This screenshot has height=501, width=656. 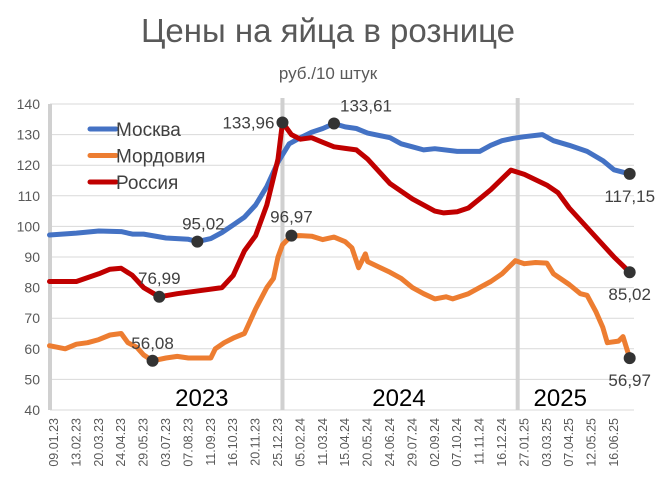 I want to click on x-tick-label: 03.03.25, so click(x=547, y=442).